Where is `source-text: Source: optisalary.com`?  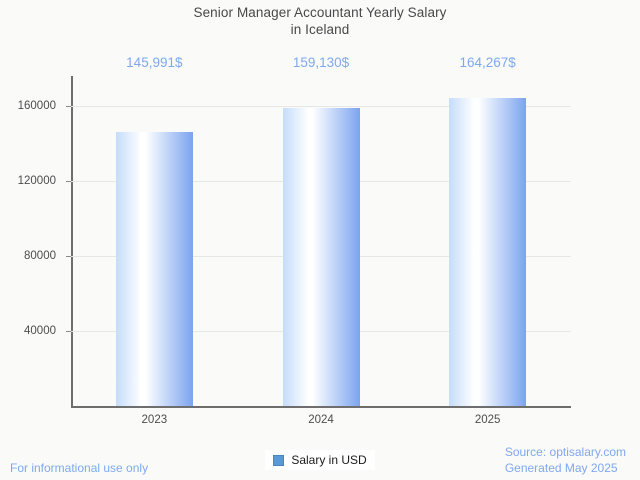 source-text: Source: optisalary.com is located at coordinates (565, 452).